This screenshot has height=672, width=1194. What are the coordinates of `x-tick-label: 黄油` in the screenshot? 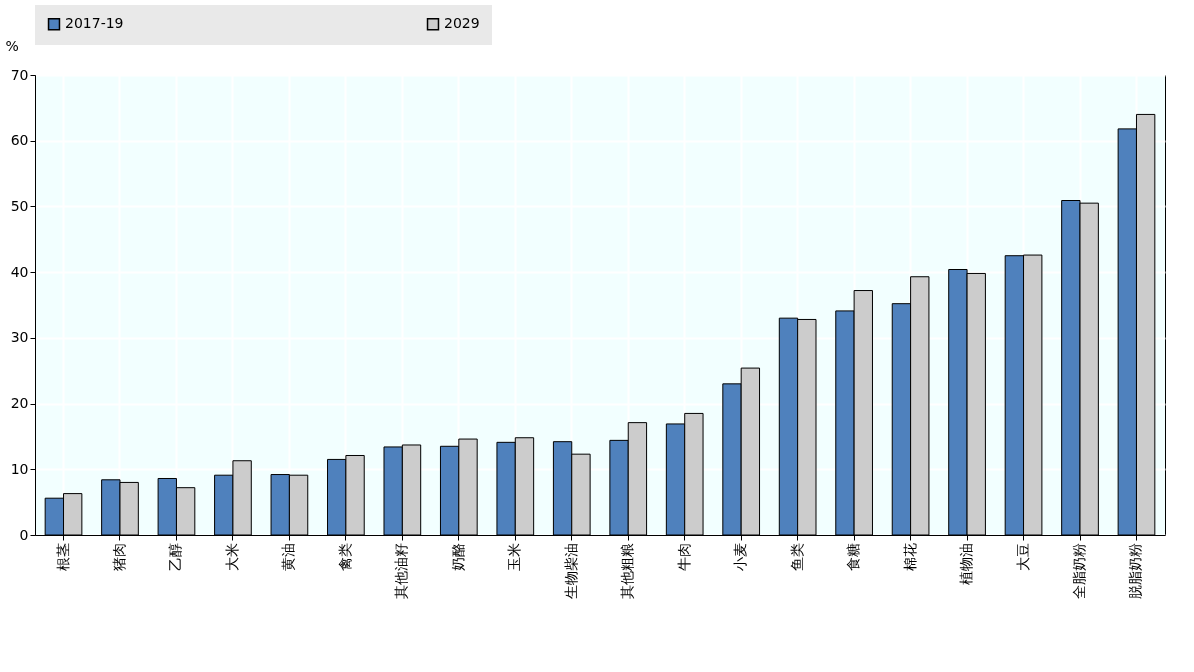 It's located at (288, 556).